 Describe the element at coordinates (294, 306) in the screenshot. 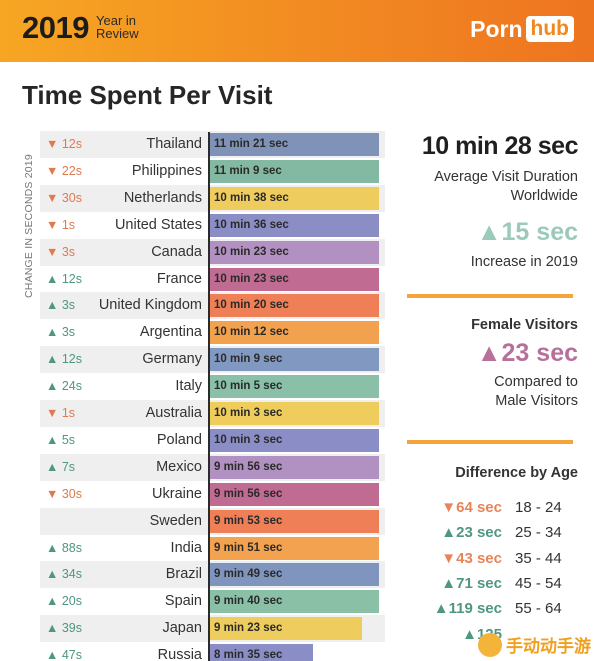

I see `bar: 10 min 20 sec` at that location.